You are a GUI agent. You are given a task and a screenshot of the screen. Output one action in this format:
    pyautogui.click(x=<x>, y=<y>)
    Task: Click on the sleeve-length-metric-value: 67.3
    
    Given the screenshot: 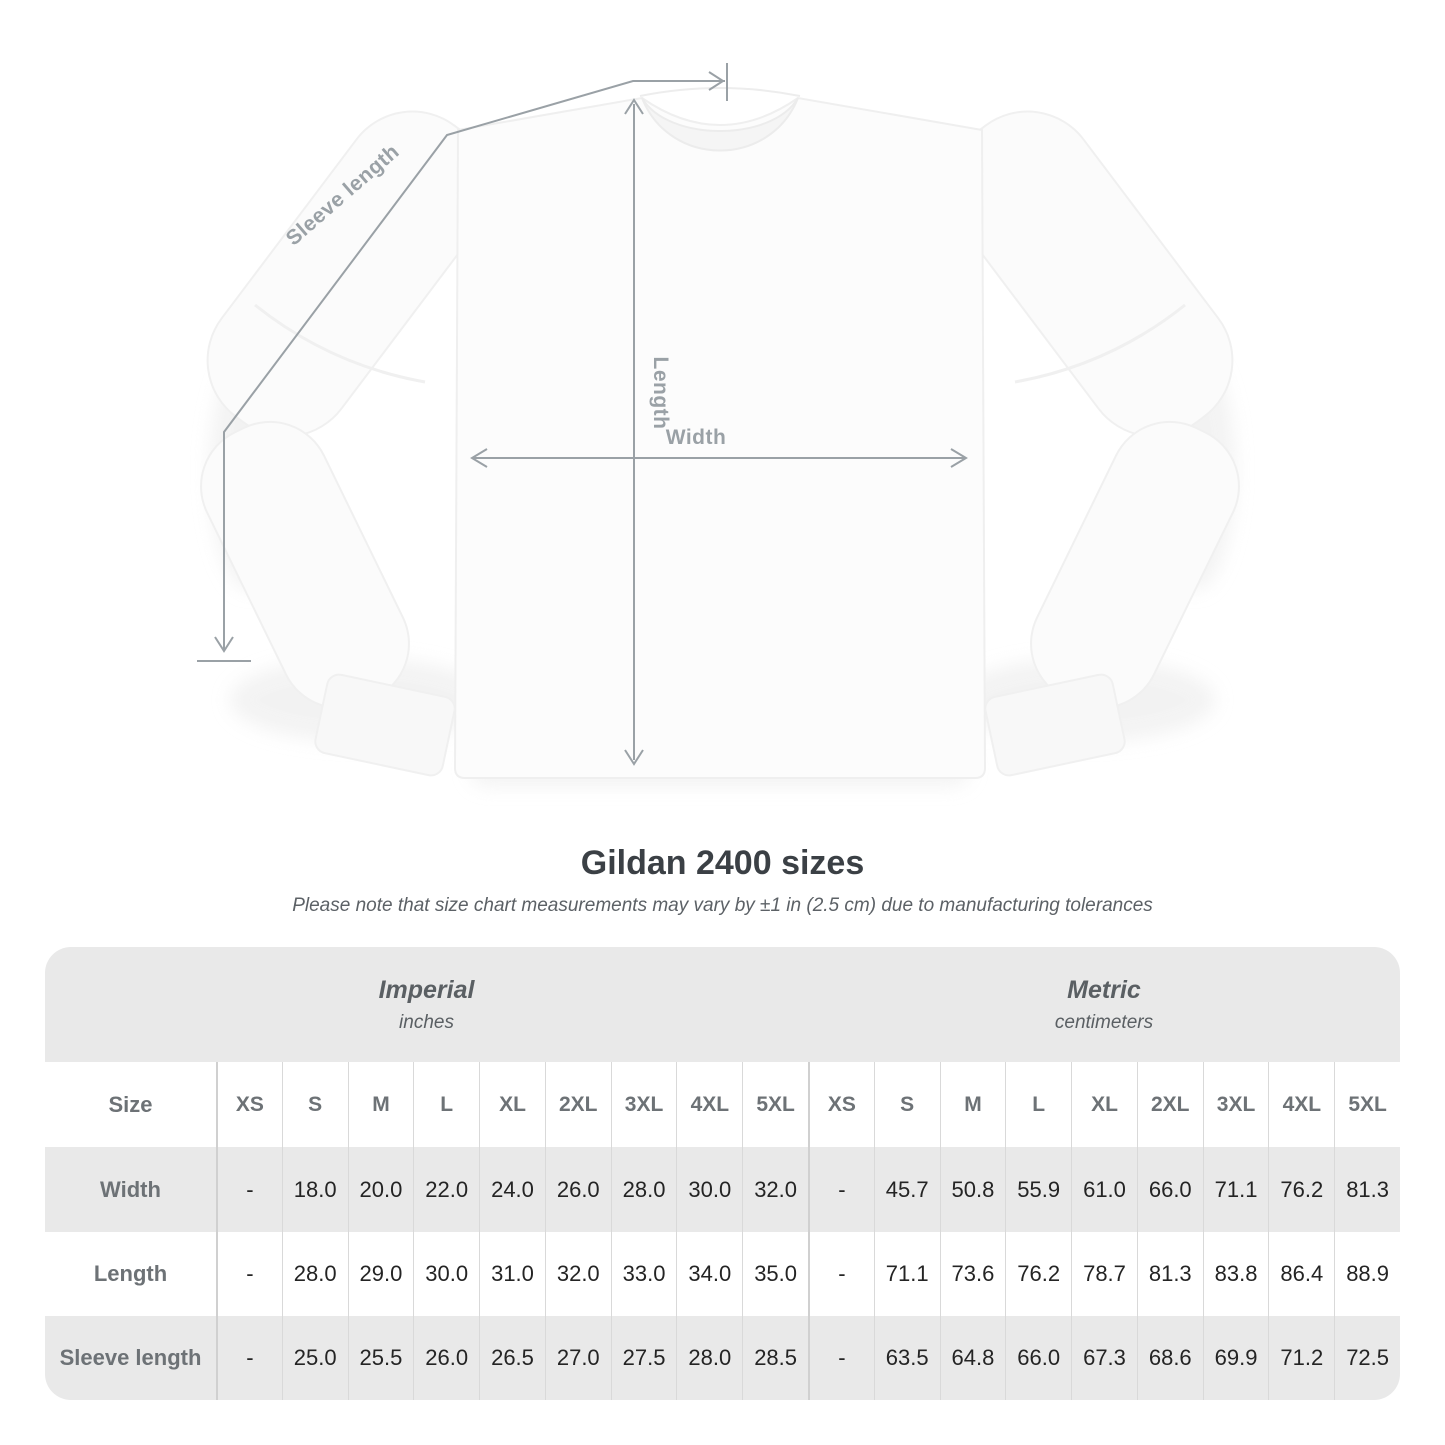 What is the action you would take?
    pyautogui.click(x=1104, y=1358)
    